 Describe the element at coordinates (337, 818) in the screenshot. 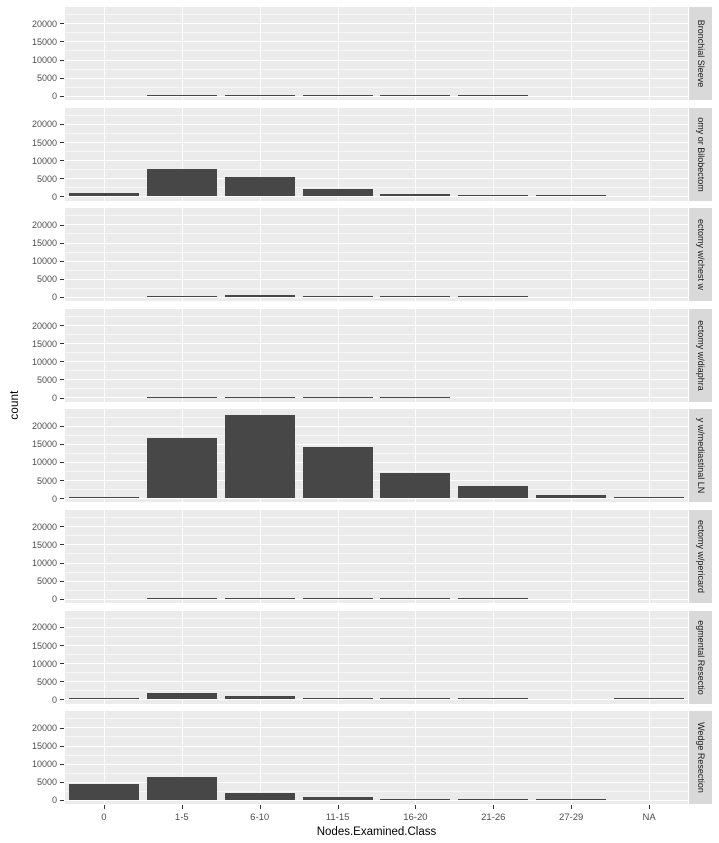

I see `x-tick-label: 11-15` at that location.